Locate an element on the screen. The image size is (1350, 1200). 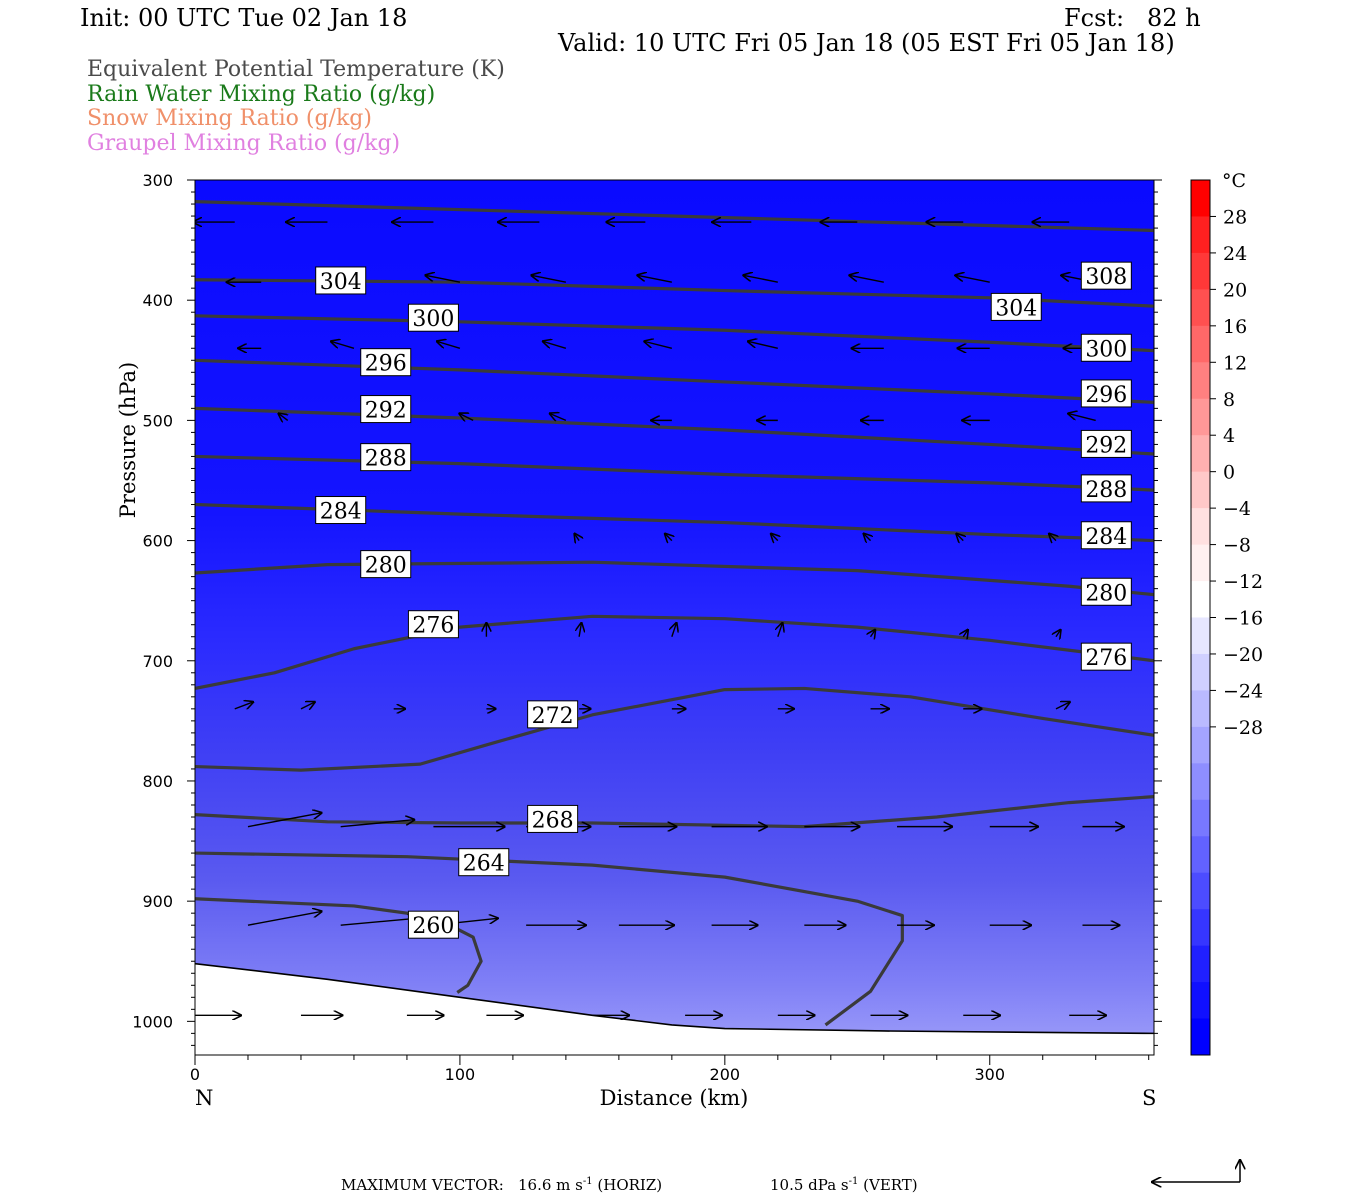
contour-label-276: 276 is located at coordinates (1106, 658).